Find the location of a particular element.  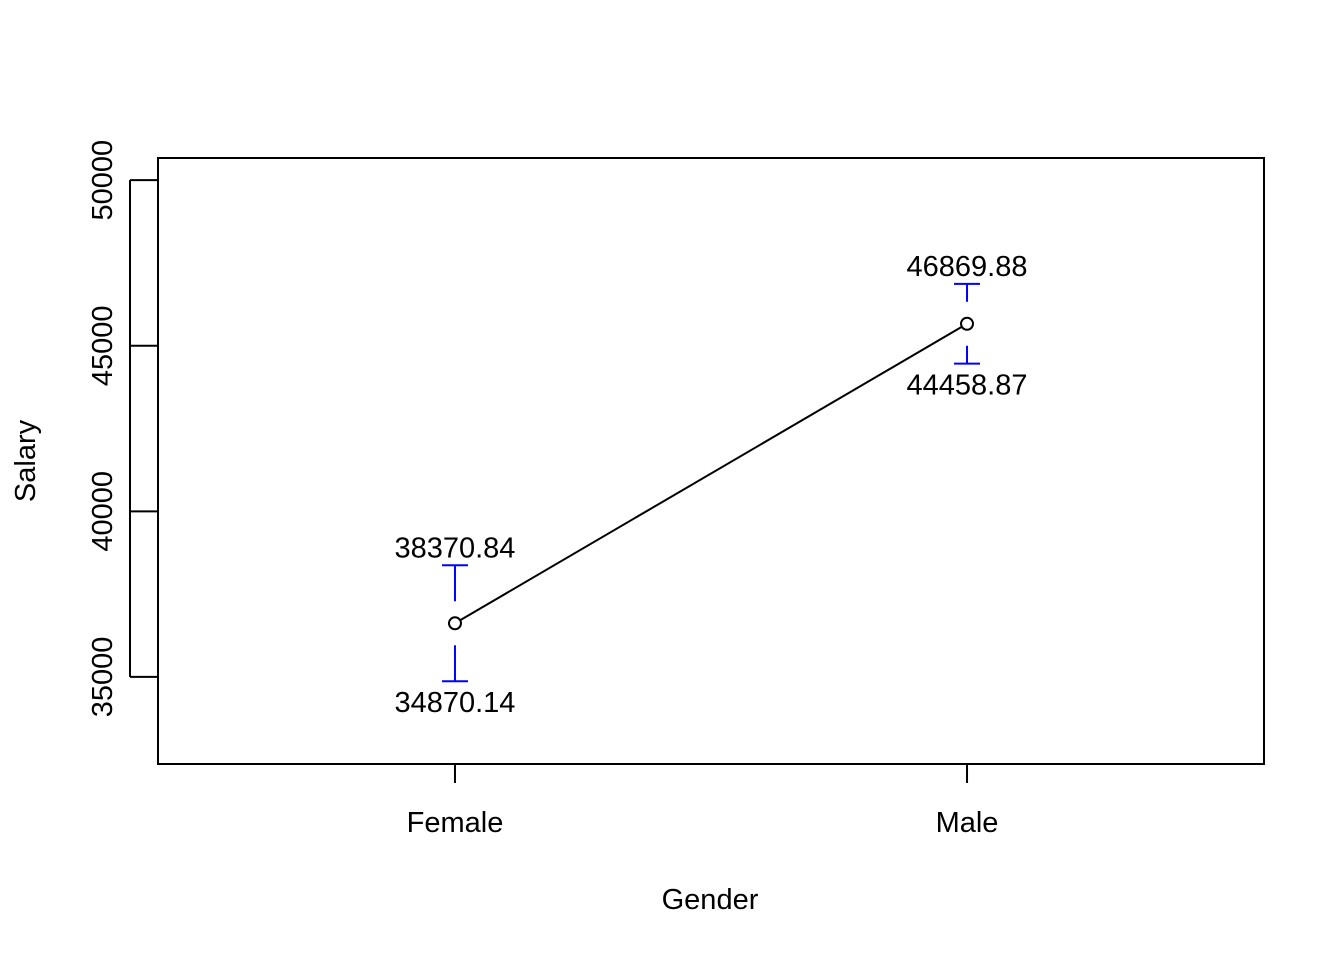

lower-value-label: 44458.87 is located at coordinates (967, 386).